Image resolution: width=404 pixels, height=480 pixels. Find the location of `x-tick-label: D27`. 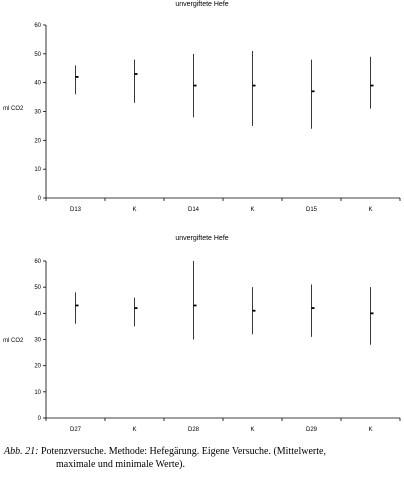

x-tick-label: D27 is located at coordinates (76, 430).